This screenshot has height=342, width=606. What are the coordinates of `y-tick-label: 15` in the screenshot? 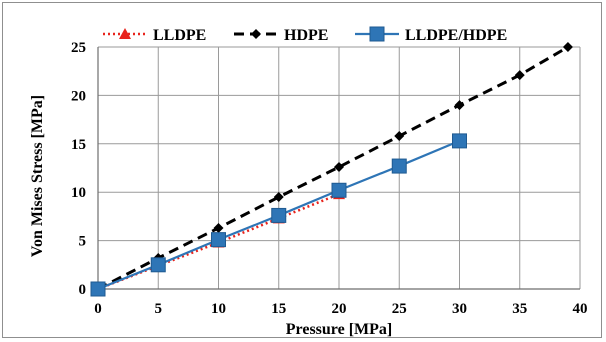 It's located at (78, 145).